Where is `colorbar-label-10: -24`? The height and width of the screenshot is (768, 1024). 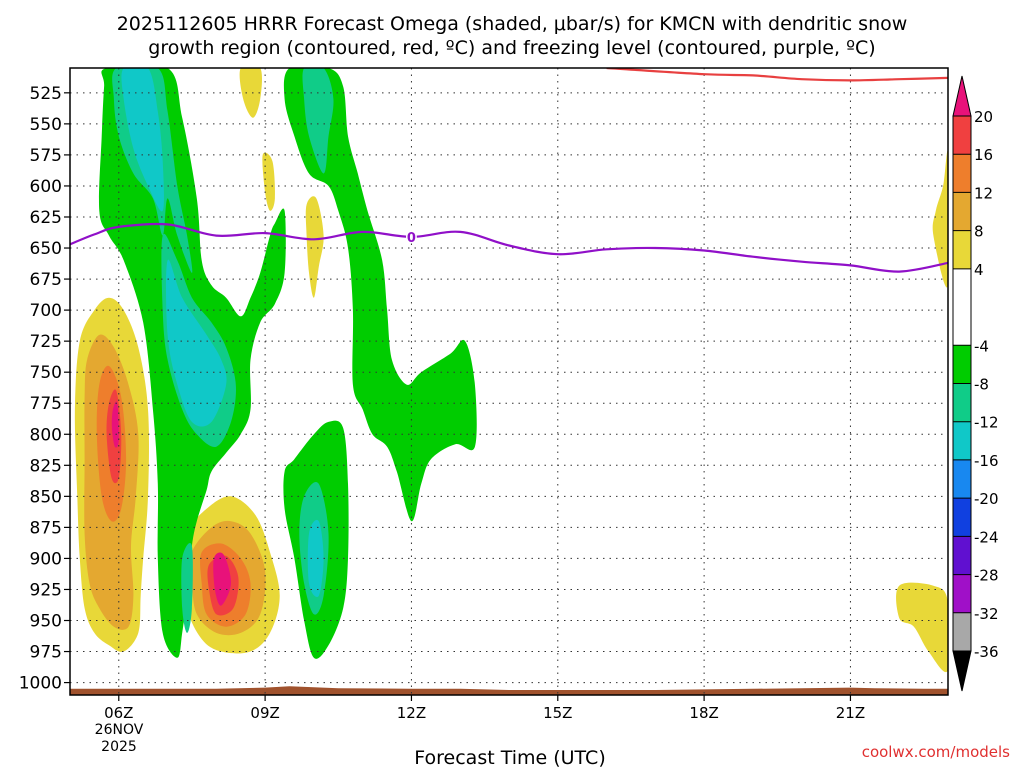
colorbar-label-10: -24 is located at coordinates (986, 537).